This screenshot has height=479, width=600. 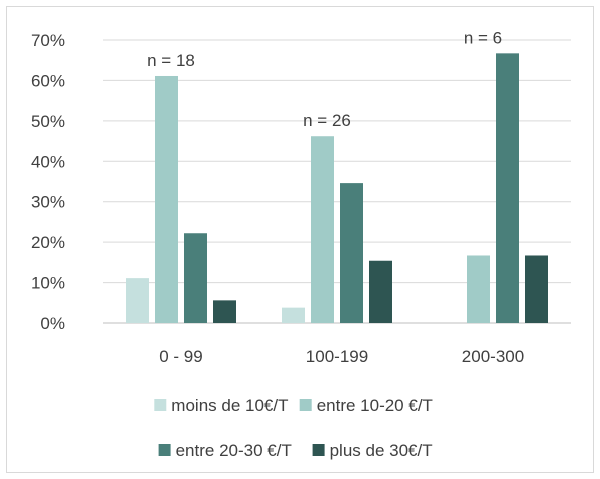 I want to click on y-tick-label: 50%, so click(x=48, y=121).